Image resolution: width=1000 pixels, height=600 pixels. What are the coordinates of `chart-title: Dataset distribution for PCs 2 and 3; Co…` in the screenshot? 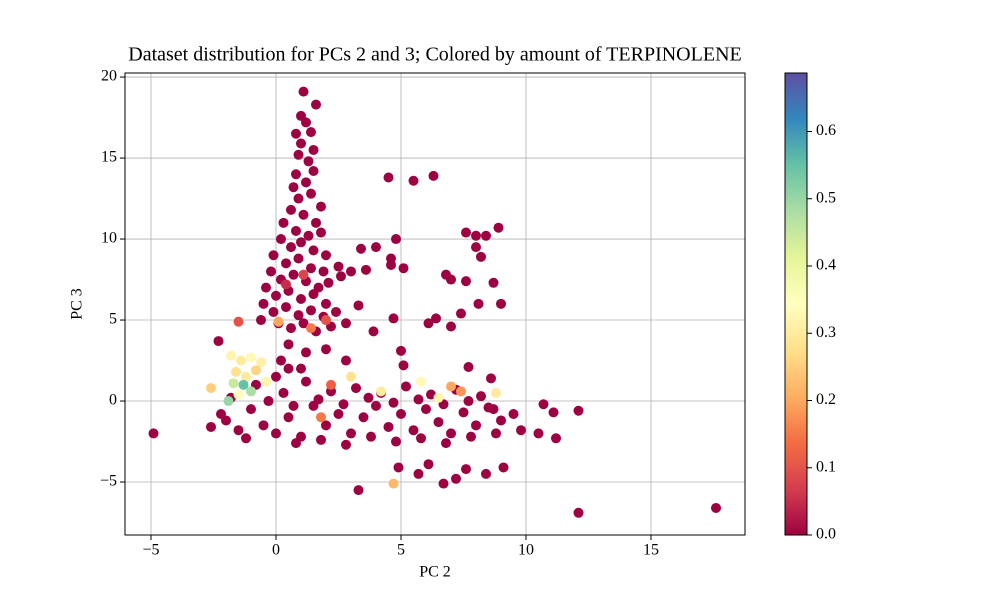 It's located at (434, 55).